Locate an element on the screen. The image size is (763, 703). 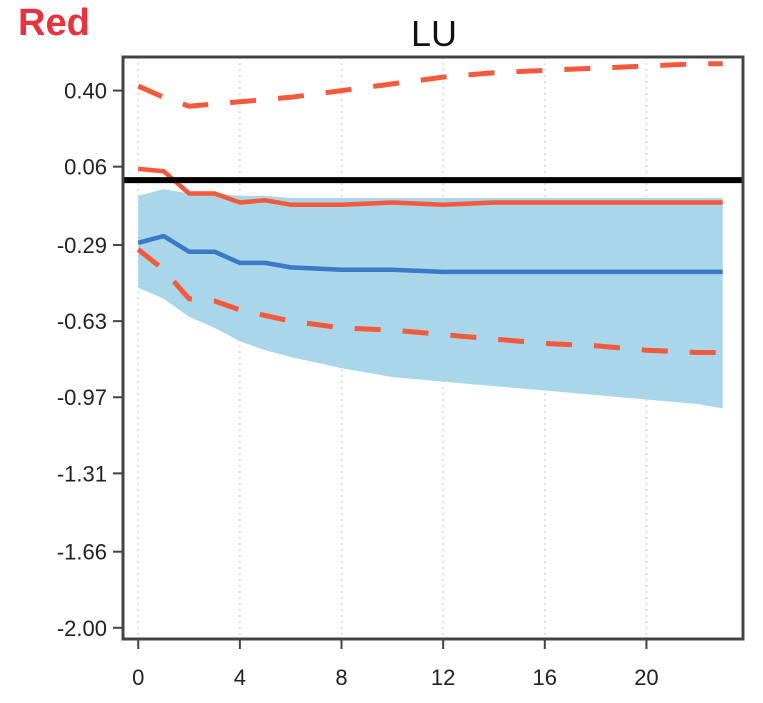
x-tick-label: 16 is located at coordinates (545, 677).